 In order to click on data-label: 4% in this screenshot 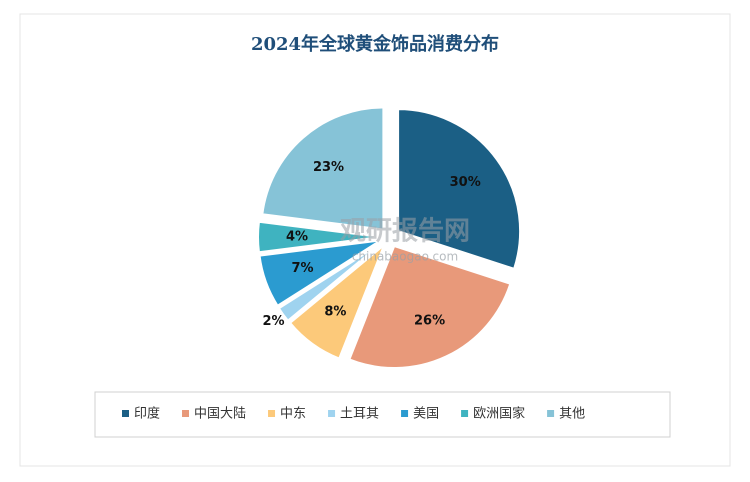, I will do `click(297, 237)`.